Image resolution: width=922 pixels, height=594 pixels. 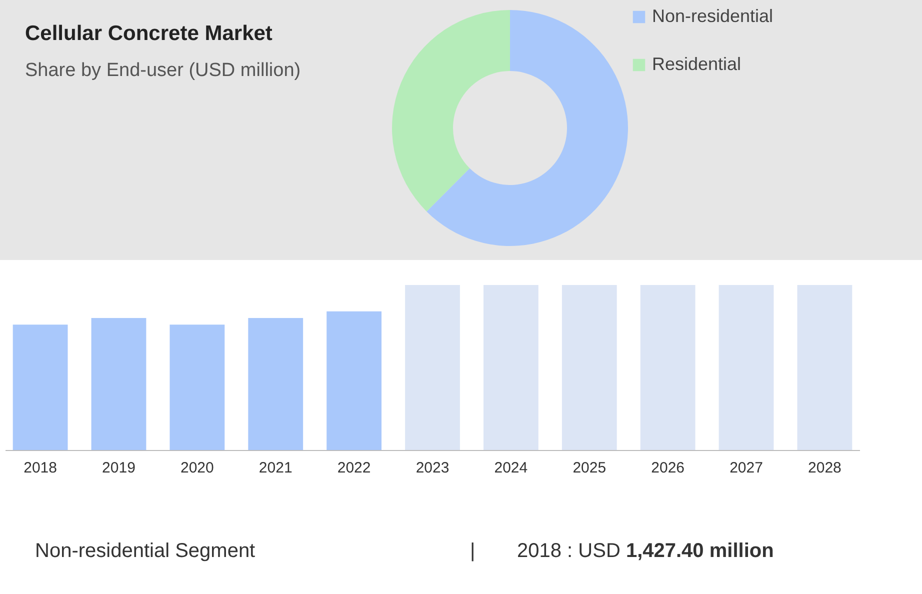 I want to click on x-tick-label: 2020, so click(x=197, y=468).